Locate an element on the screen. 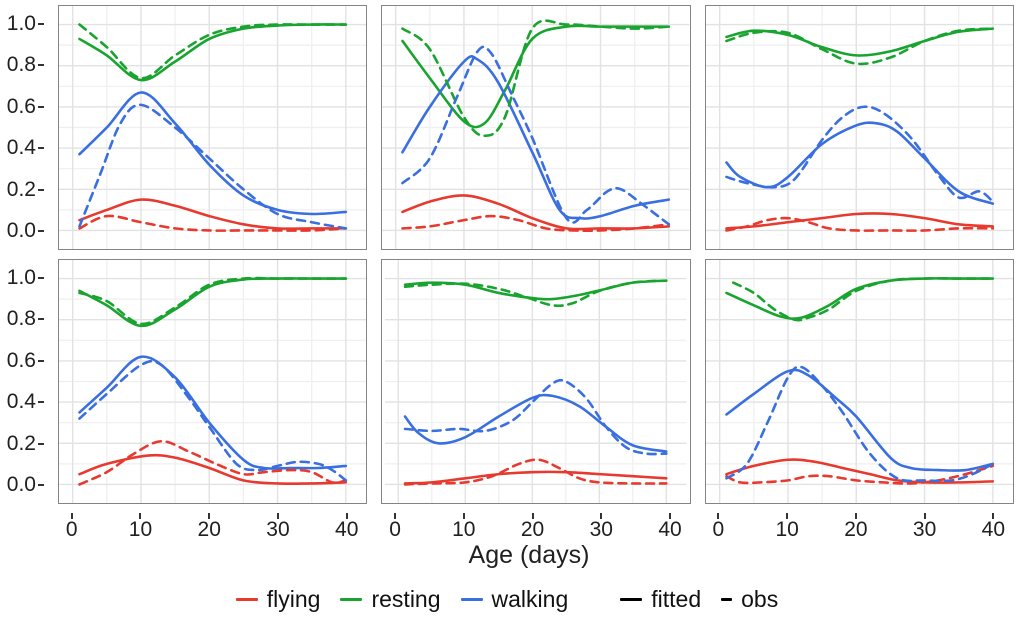 This screenshot has height=624, width=1020. legend-label: walking is located at coordinates (530, 598).